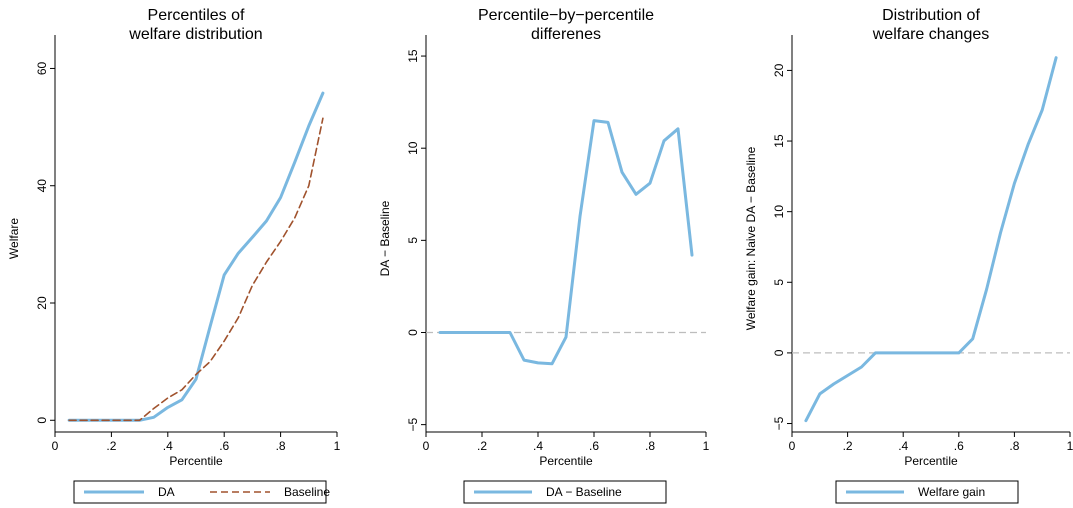 This screenshot has width=1073, height=508. Describe the element at coordinates (42, 186) in the screenshot. I see `y-tick-label: 40` at that location.